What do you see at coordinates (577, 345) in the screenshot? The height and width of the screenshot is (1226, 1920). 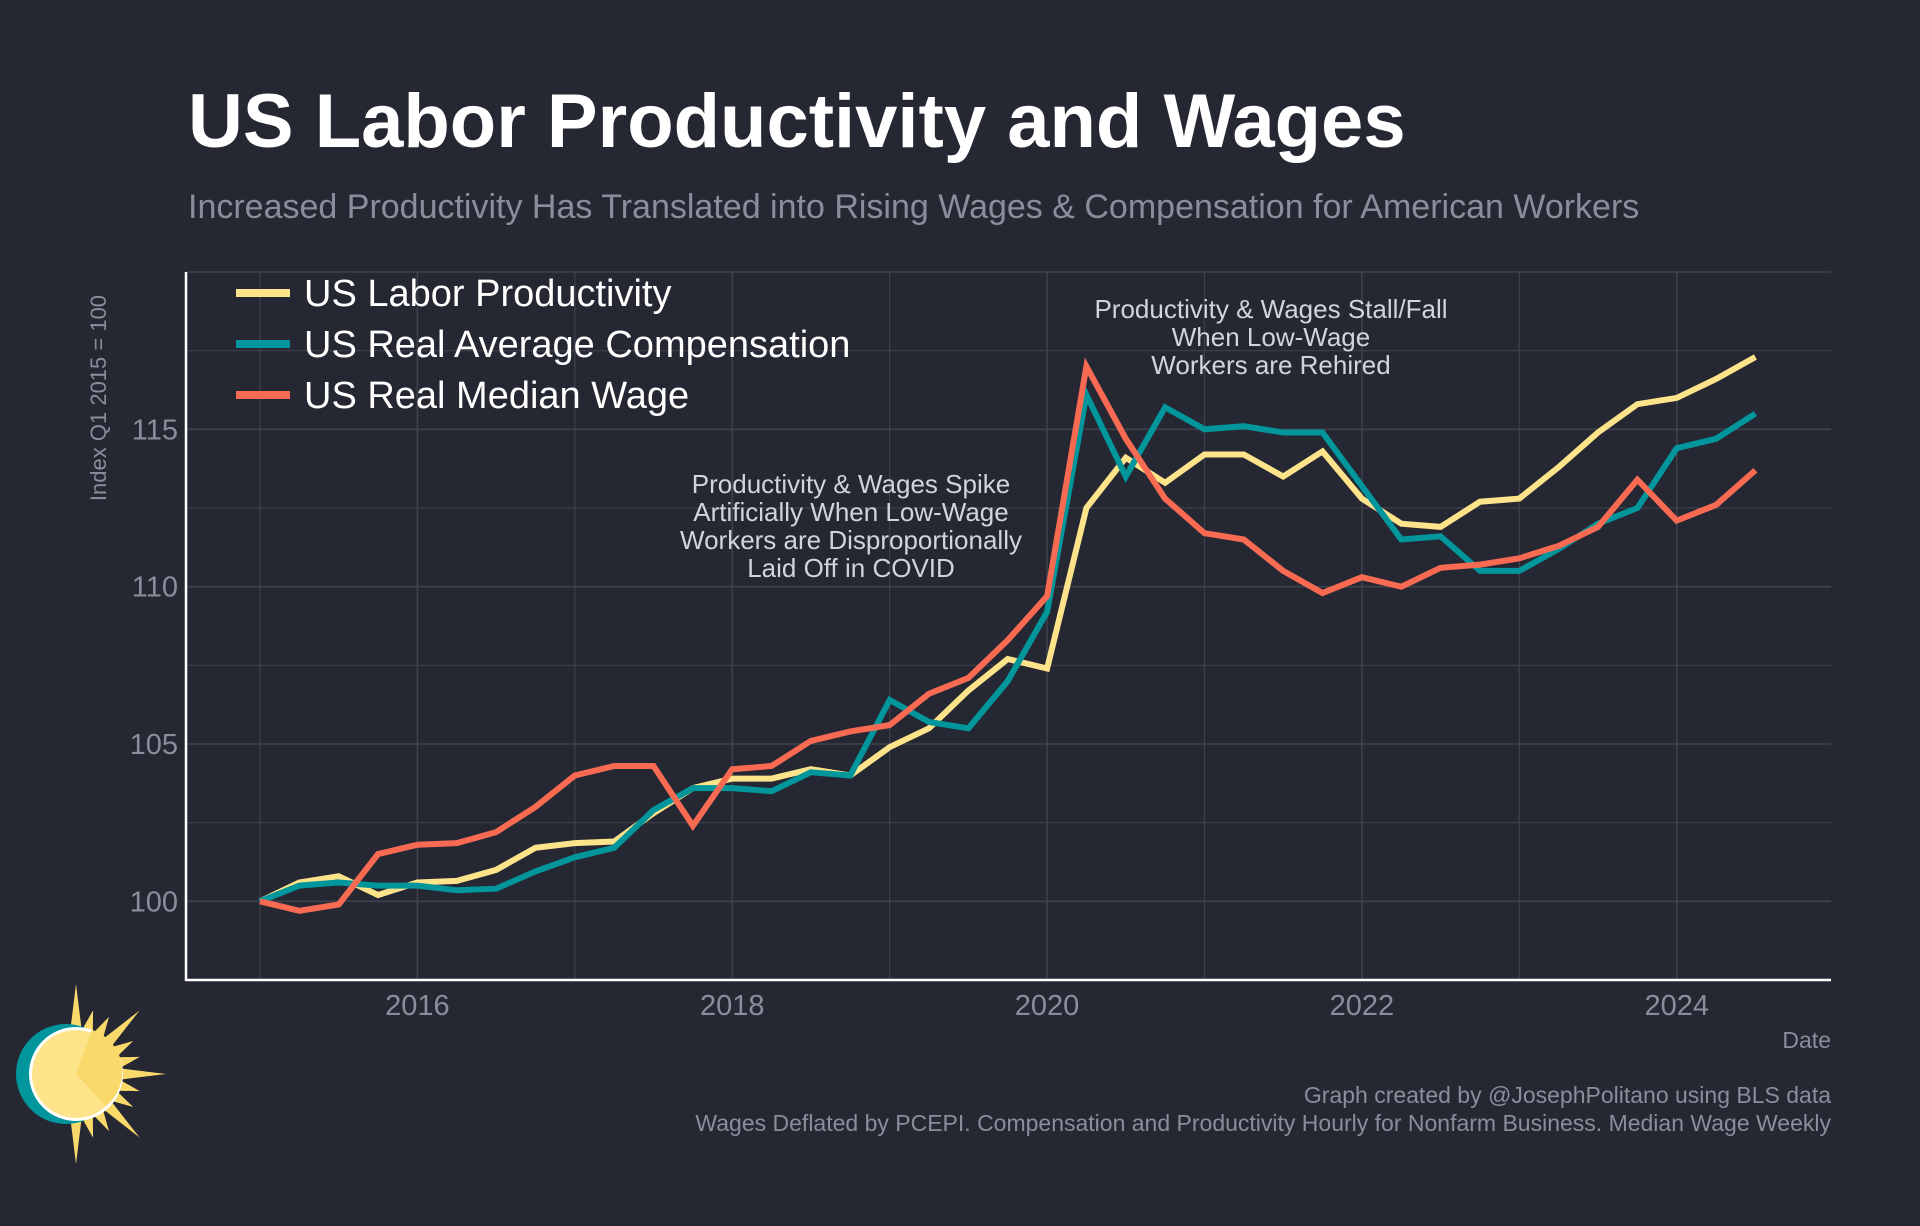 I see `legend-label: US Real Average Compensation` at bounding box center [577, 345].